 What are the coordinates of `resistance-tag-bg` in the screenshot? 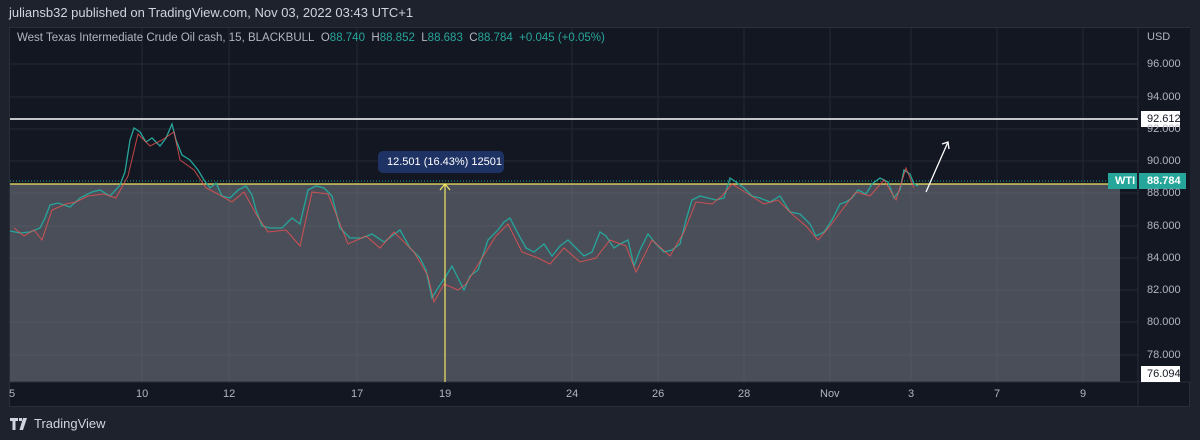 It's located at (1160, 119).